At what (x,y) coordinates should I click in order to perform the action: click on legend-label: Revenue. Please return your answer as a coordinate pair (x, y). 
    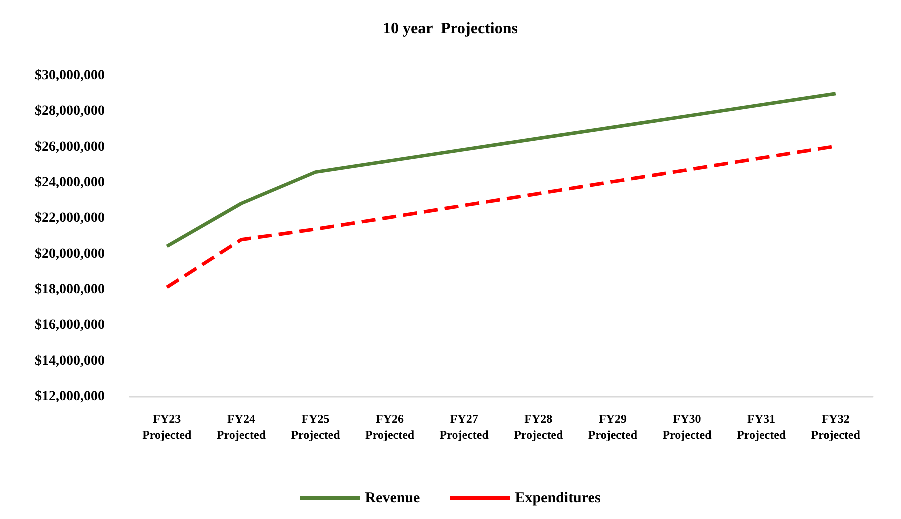
    Looking at the image, I should click on (393, 498).